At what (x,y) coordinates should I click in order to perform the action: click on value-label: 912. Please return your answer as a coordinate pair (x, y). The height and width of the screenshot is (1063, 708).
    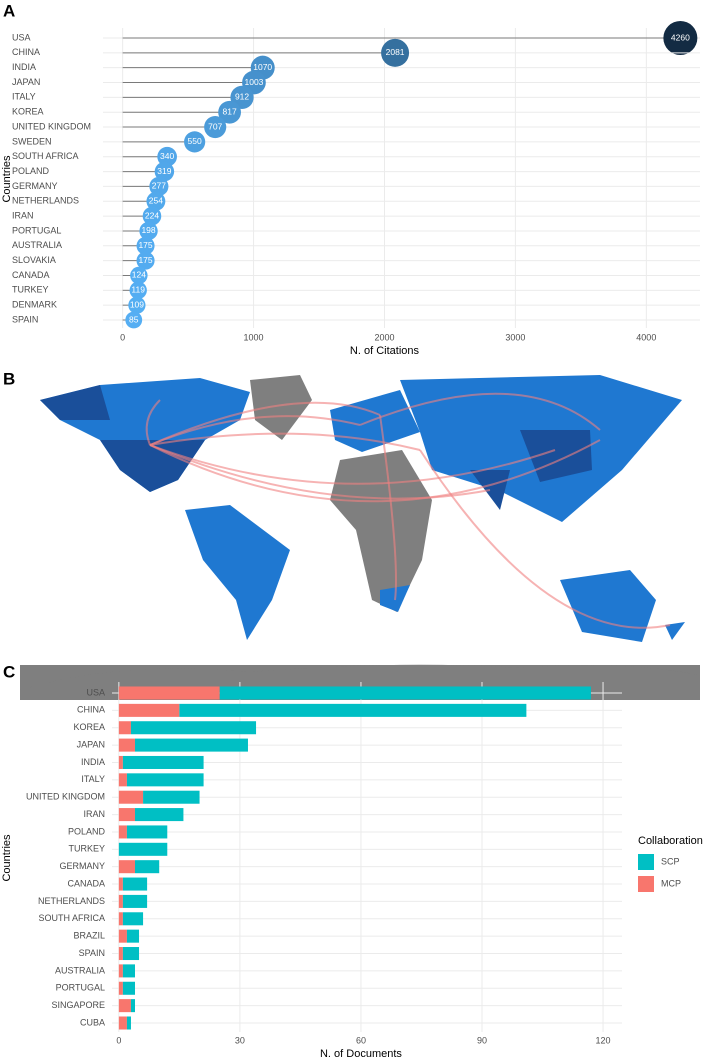
    Looking at the image, I should click on (242, 97).